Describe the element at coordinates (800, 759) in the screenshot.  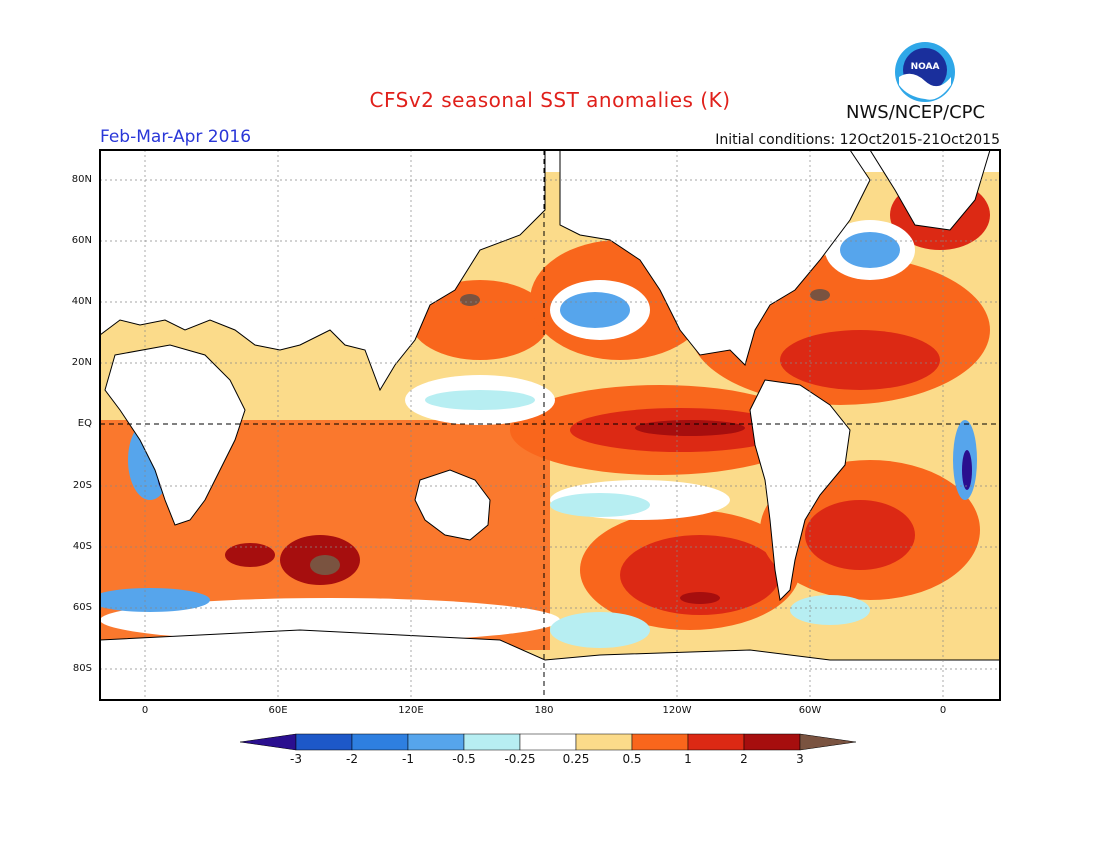
I see `colorbar-tick-label: 3` at that location.